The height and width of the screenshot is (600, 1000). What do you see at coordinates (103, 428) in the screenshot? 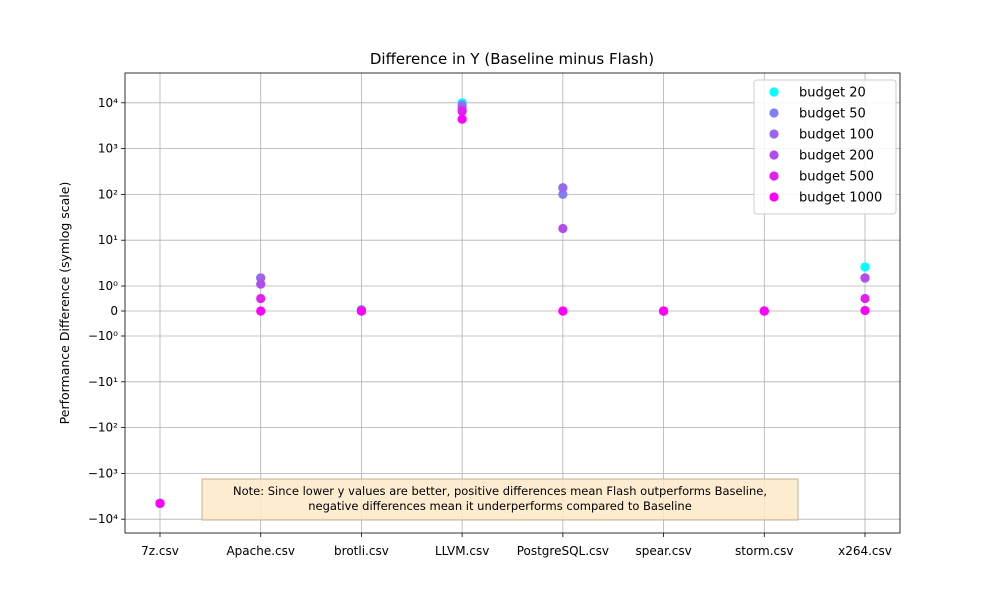
I see `y-tick-label: −10²` at bounding box center [103, 428].